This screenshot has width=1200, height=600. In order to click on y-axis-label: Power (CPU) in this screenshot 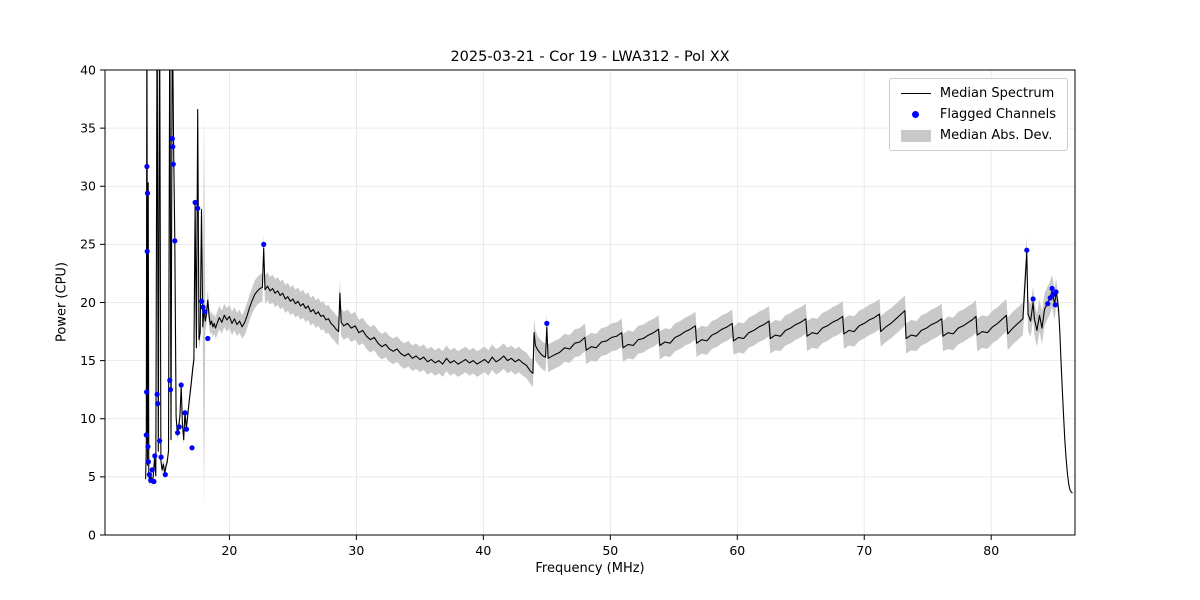, I will do `click(62, 302)`.